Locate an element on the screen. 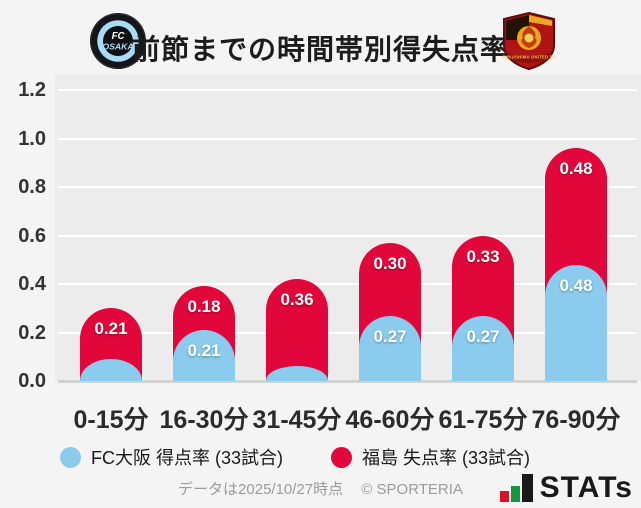 Image resolution: width=641 pixels, height=508 pixels. value-label-conceded: 0.18 is located at coordinates (204, 307).